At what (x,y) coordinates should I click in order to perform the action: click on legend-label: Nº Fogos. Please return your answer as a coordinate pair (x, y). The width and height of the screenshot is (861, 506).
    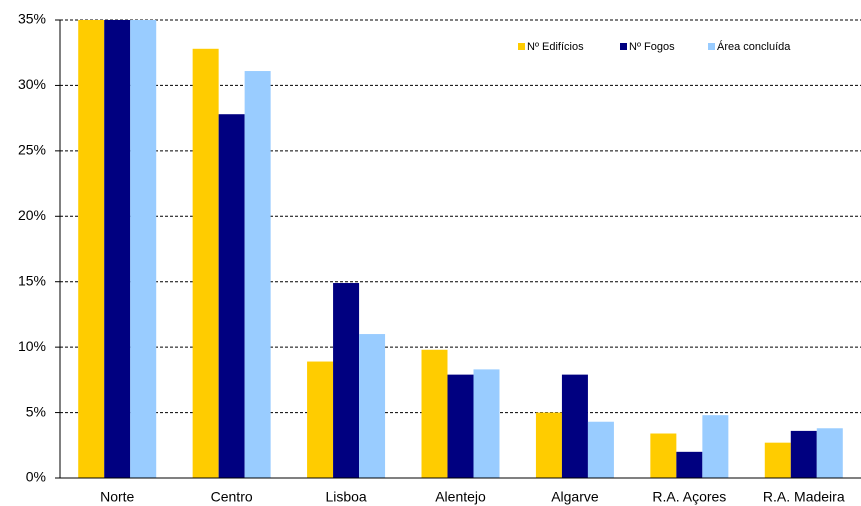
    Looking at the image, I should click on (652, 47).